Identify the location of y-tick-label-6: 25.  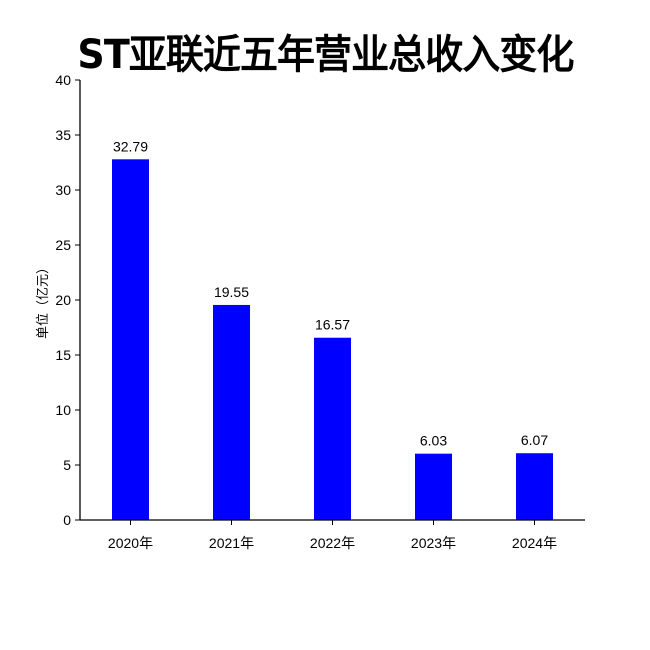
(63, 245).